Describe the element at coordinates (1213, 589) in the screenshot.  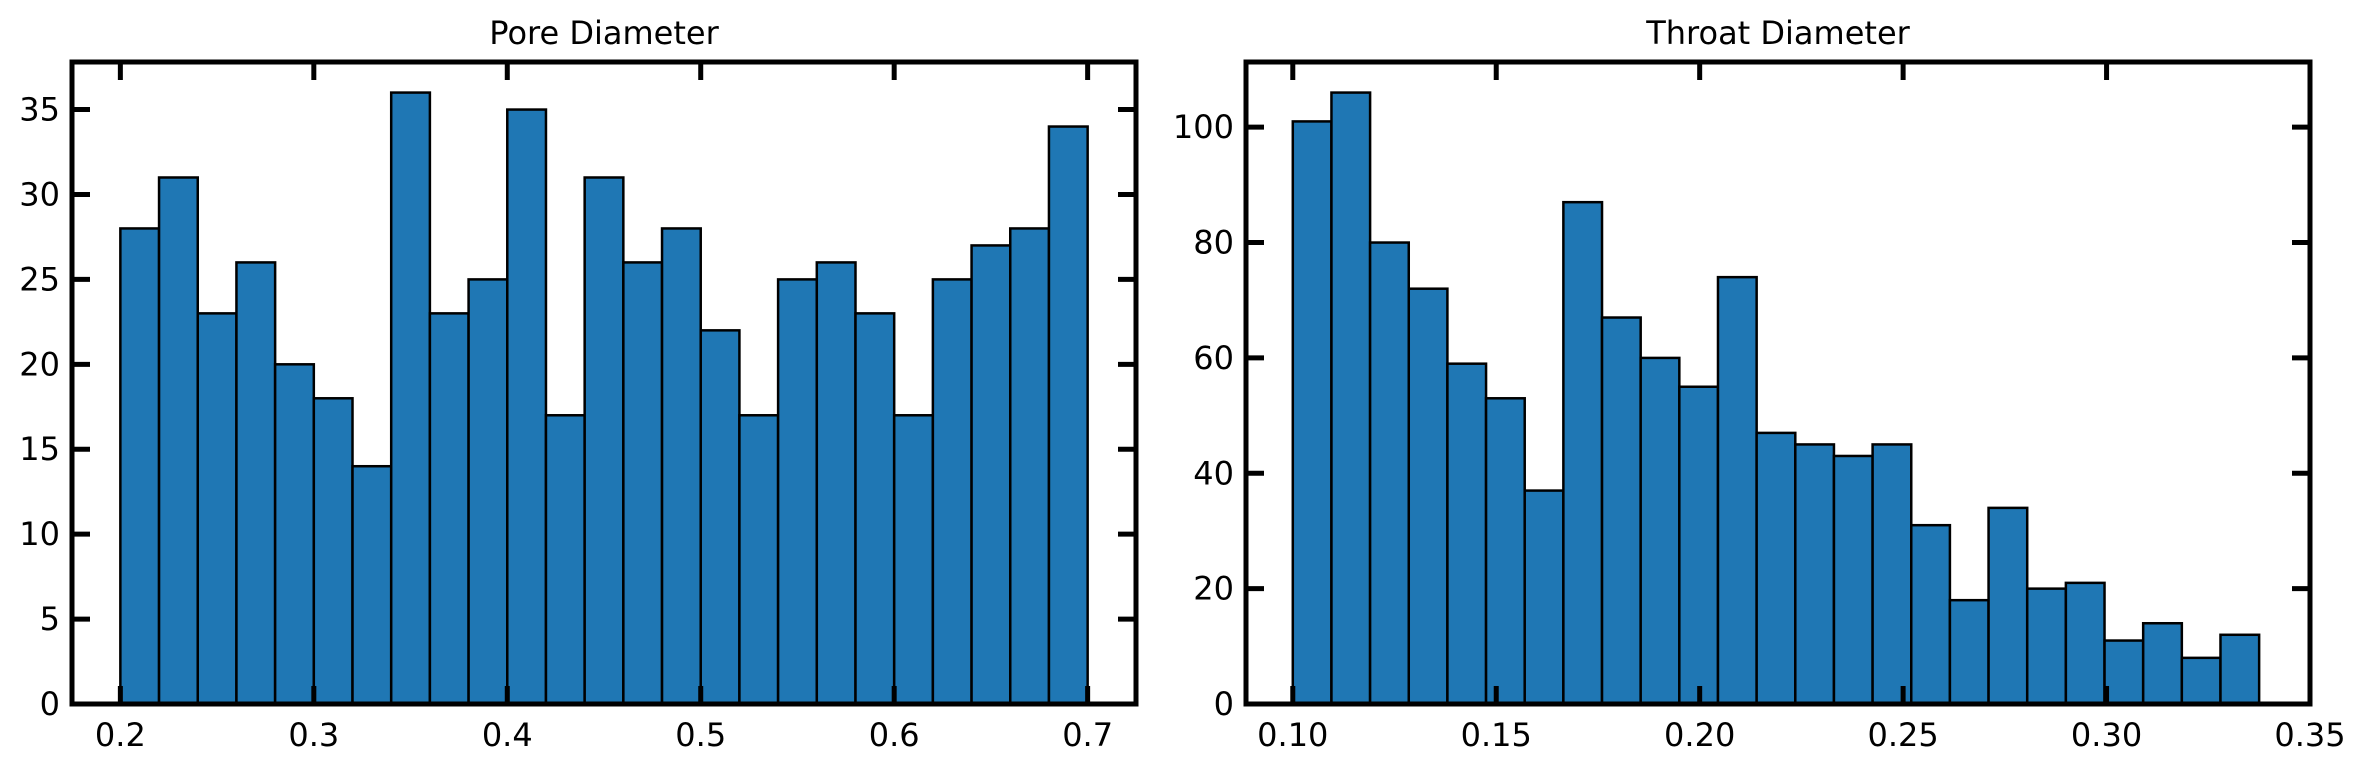
I see `throat-diameter-y-tick-label: 20` at that location.